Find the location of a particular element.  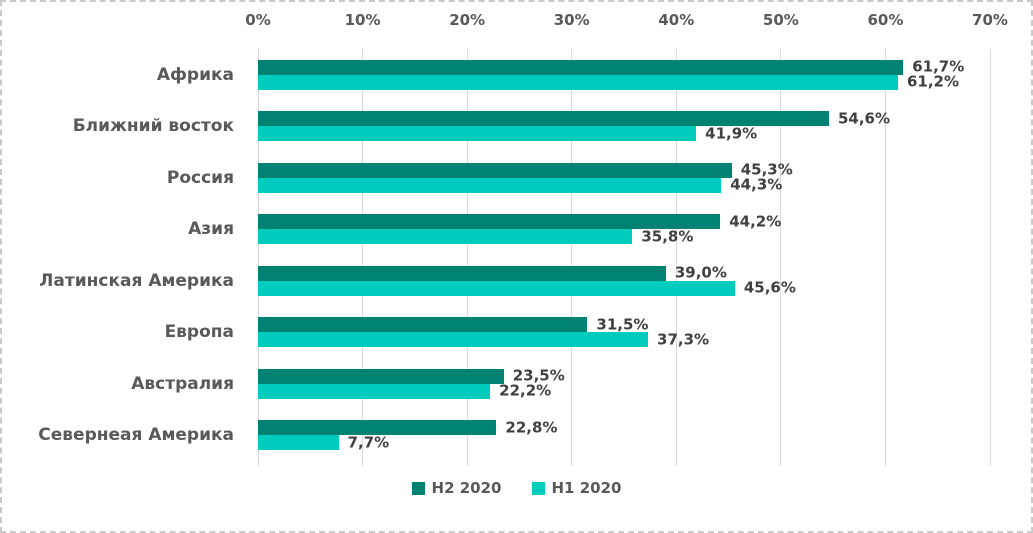

bar-group: 54,6% 41,9% is located at coordinates (624, 127).